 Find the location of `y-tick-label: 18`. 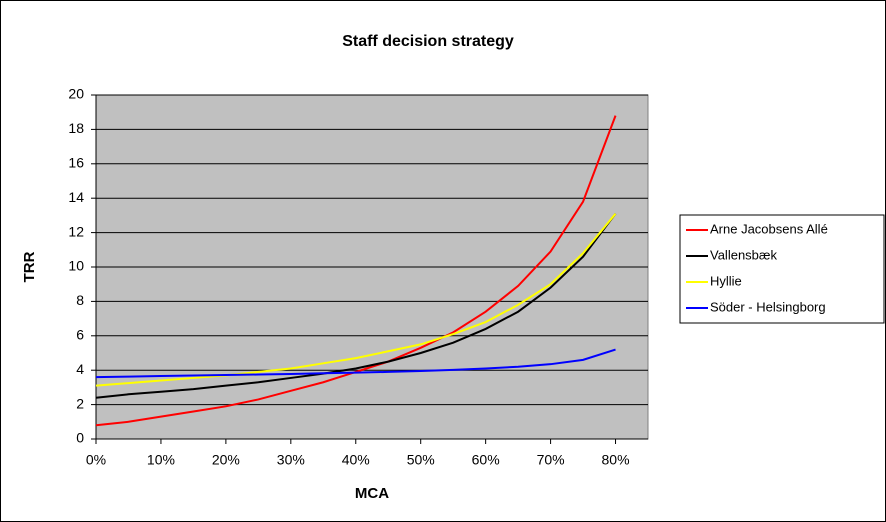

y-tick-label: 18 is located at coordinates (76, 128).